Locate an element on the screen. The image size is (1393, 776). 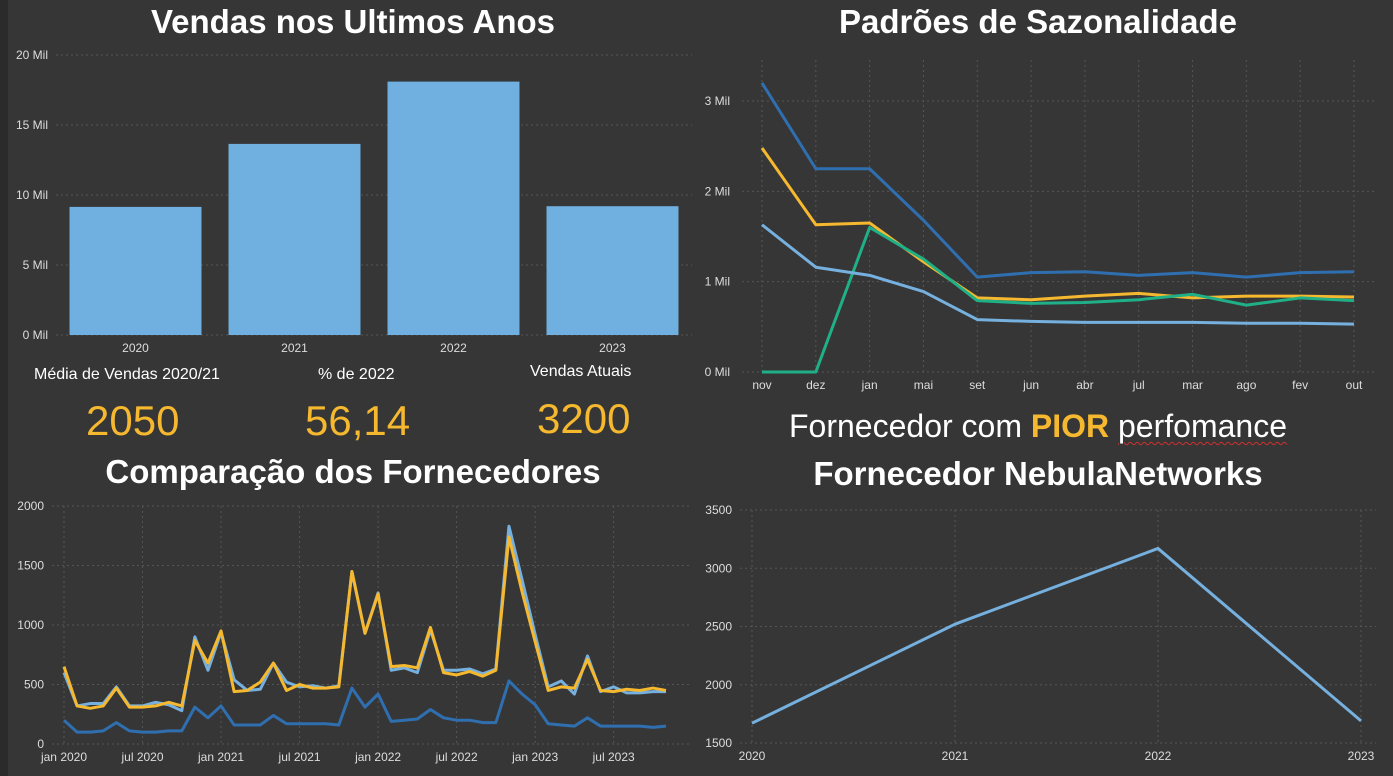
sales-chart-title: Vendas nos Ultimos Anos is located at coordinates (353, 21).